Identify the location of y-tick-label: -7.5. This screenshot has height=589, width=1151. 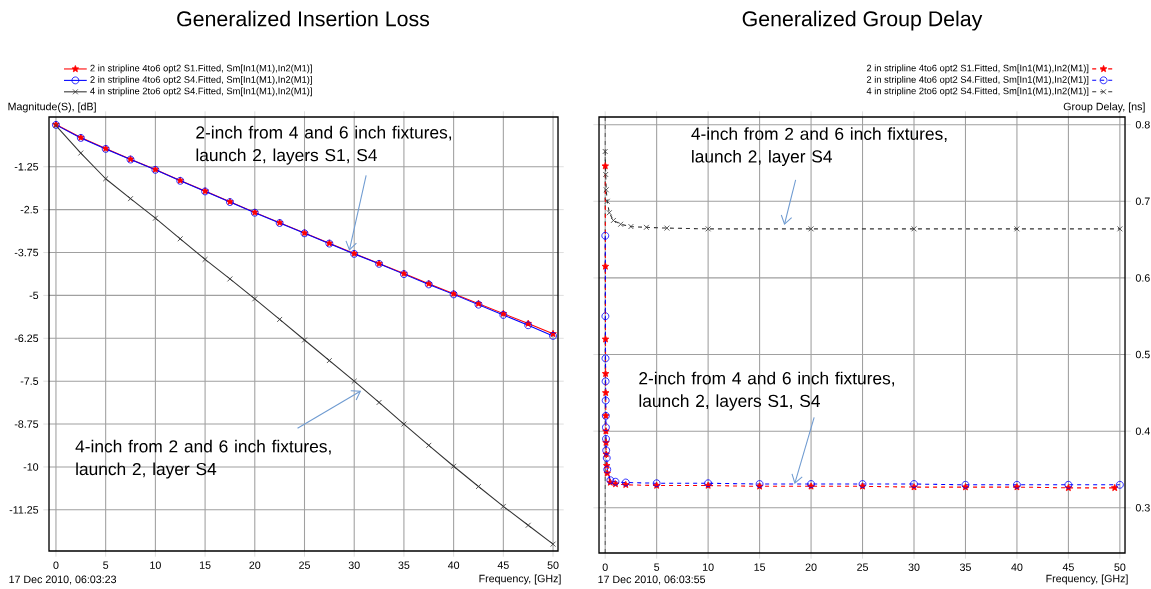
(29, 381).